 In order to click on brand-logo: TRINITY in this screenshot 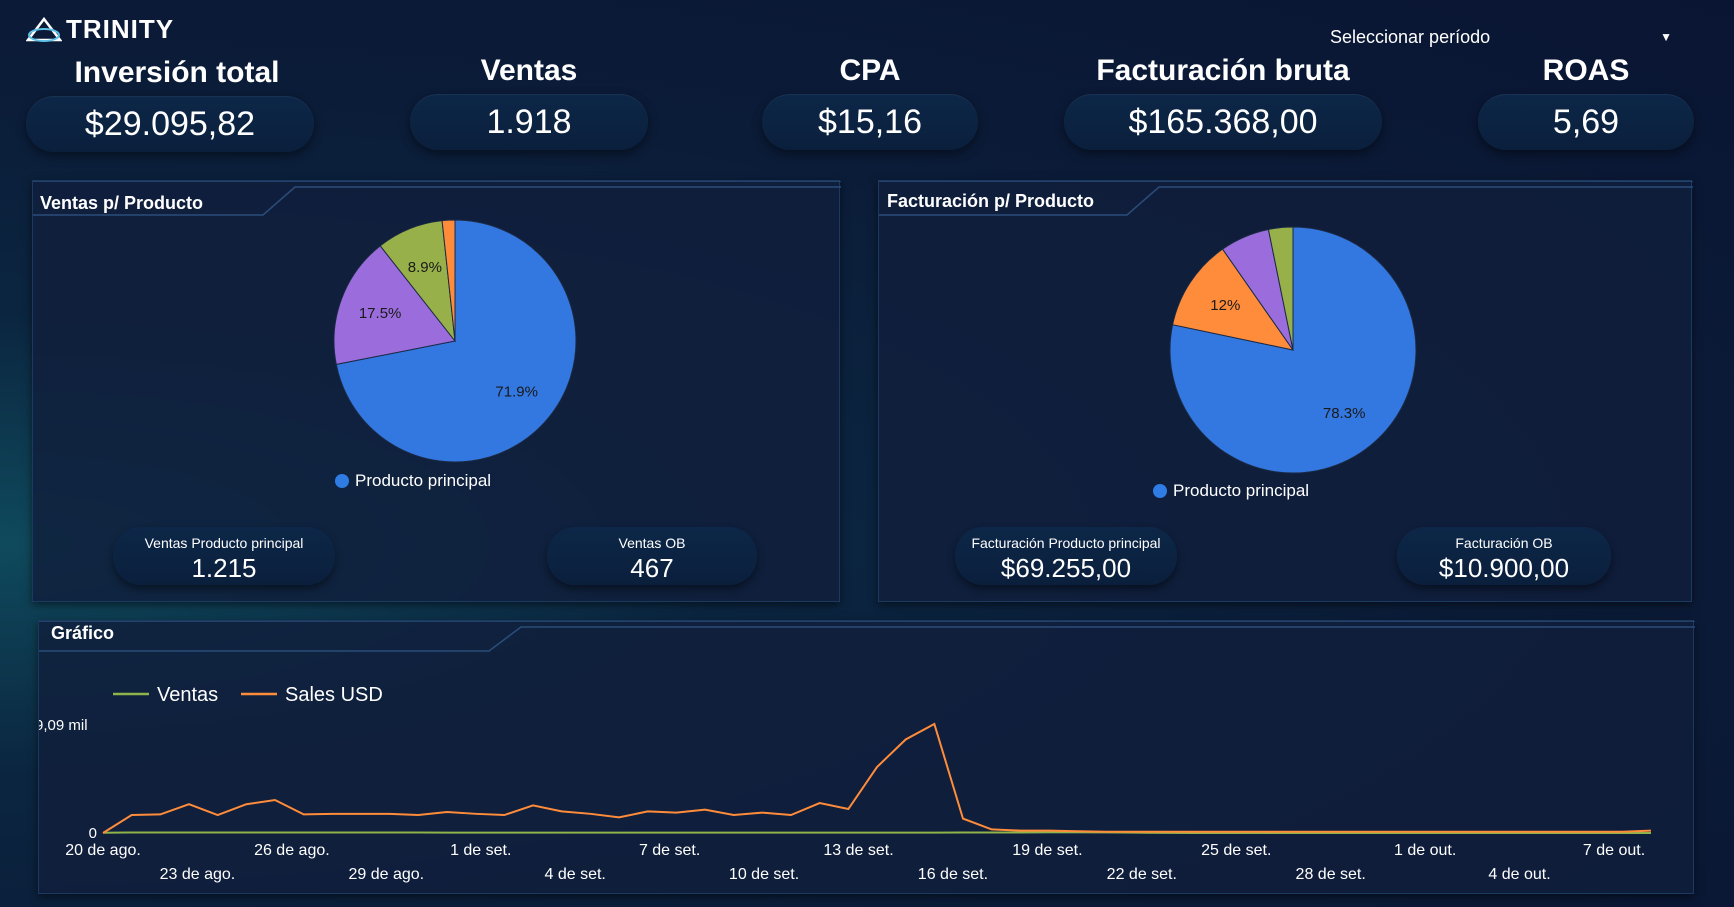, I will do `click(100, 29)`.